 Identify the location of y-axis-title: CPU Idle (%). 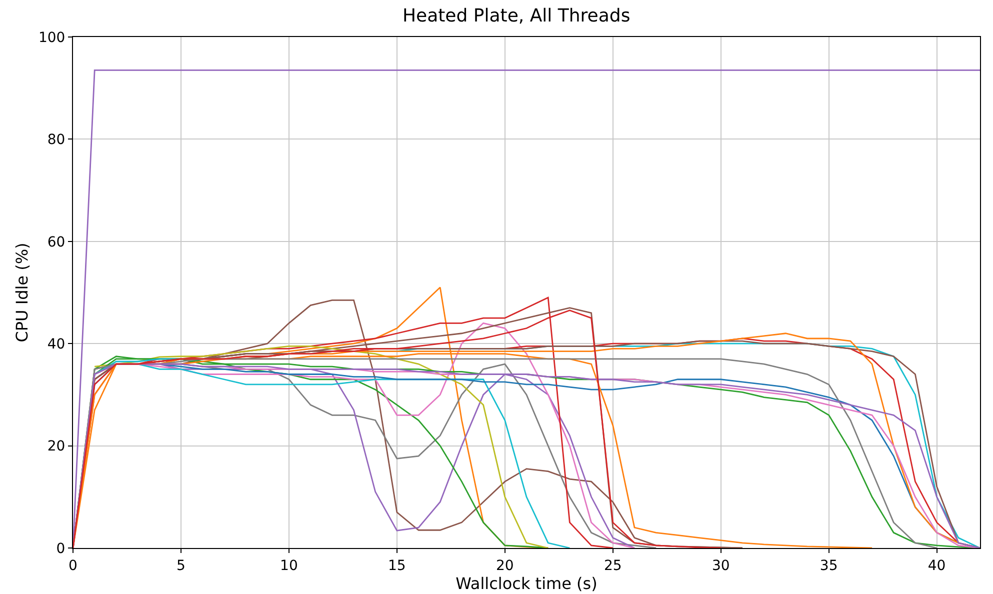
(22, 292).